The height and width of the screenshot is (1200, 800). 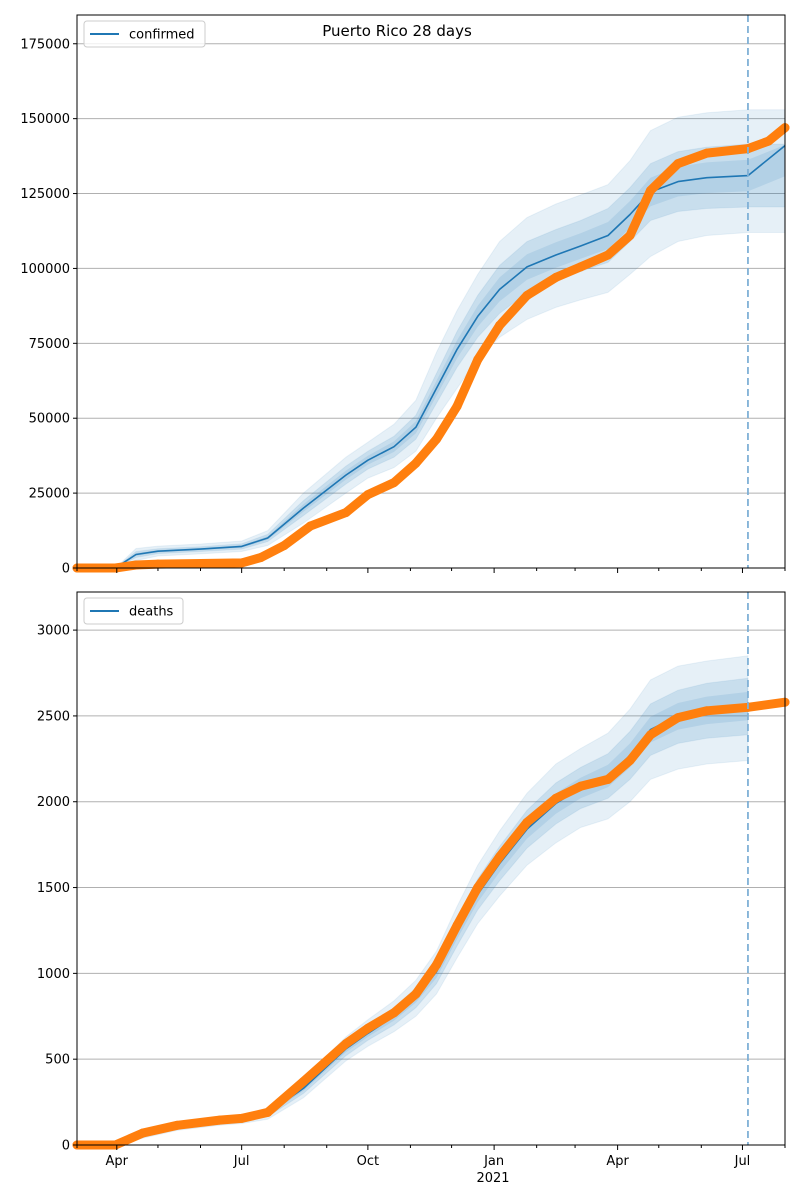 I want to click on legend-label-deaths: deaths, so click(x=151, y=612).